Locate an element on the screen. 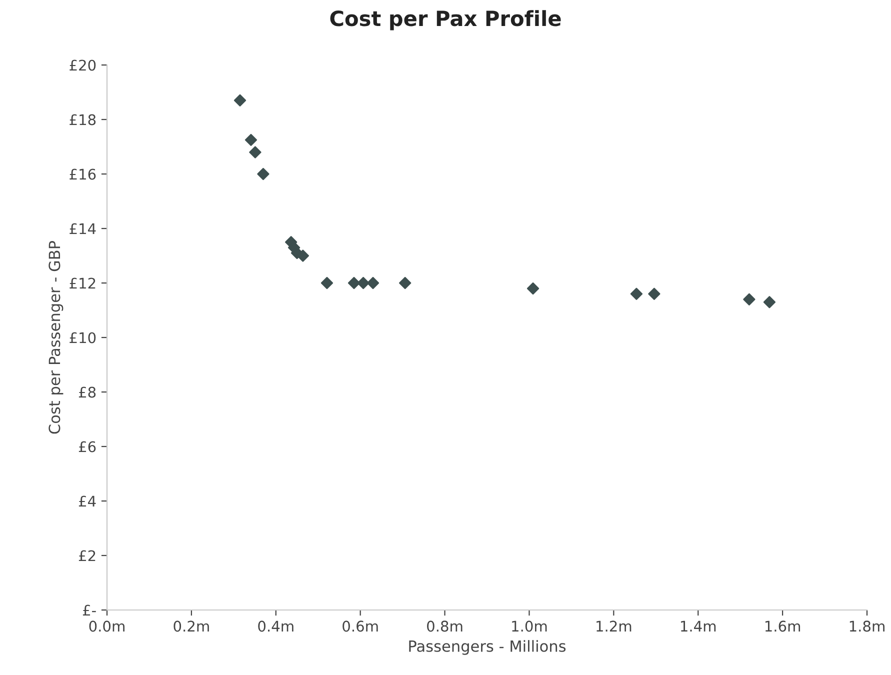  y-tick-label: £2 is located at coordinates (87, 556).